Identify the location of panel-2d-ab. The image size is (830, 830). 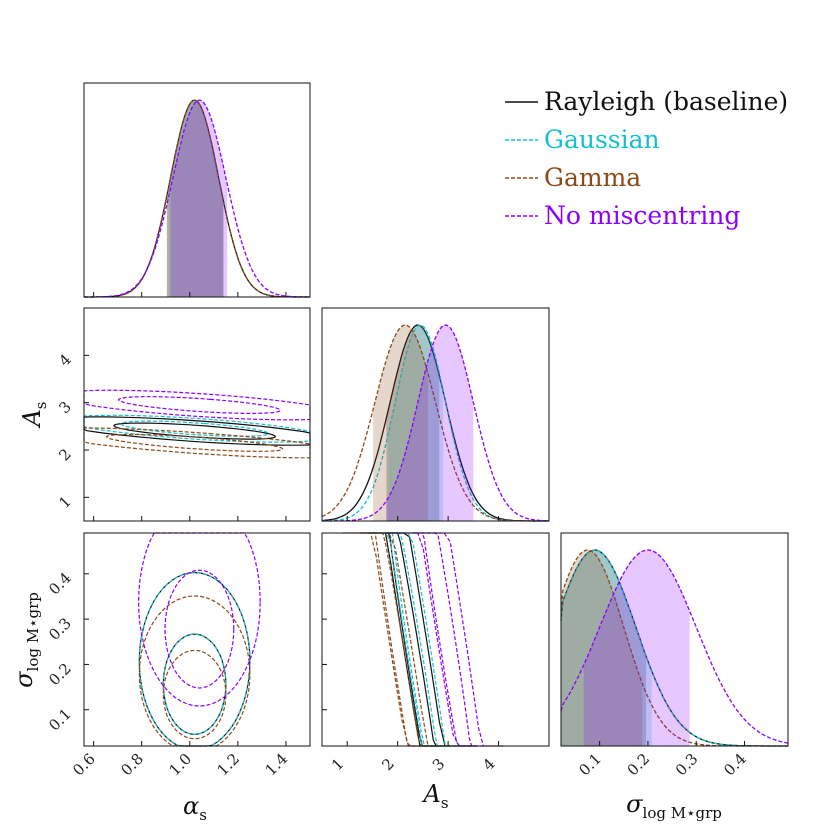
(197, 424).